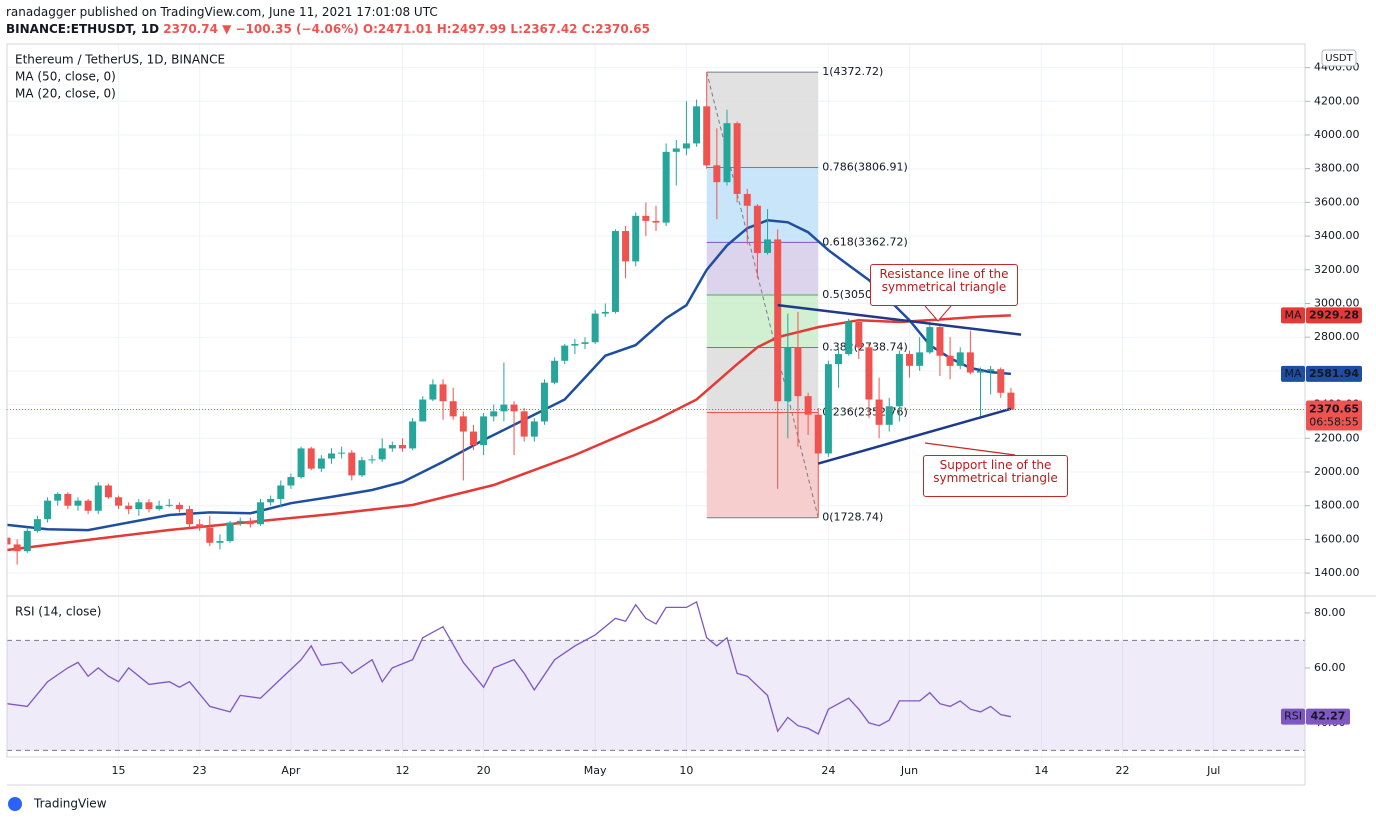  What do you see at coordinates (828, 770) in the screenshot?
I see `x-tick-label: 24` at bounding box center [828, 770].